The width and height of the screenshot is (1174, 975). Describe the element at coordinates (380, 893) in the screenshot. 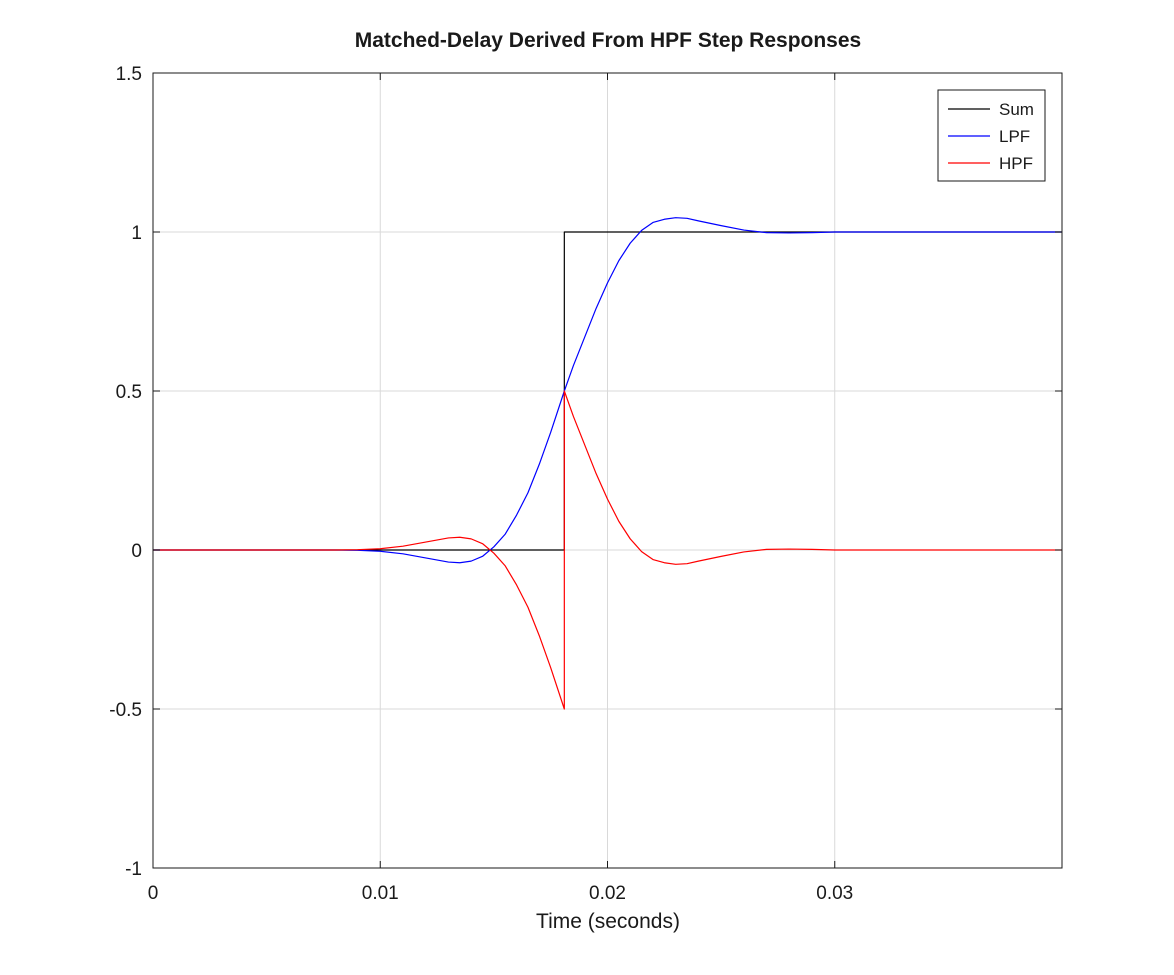

I see `x-tick-label: 0.01` at that location.